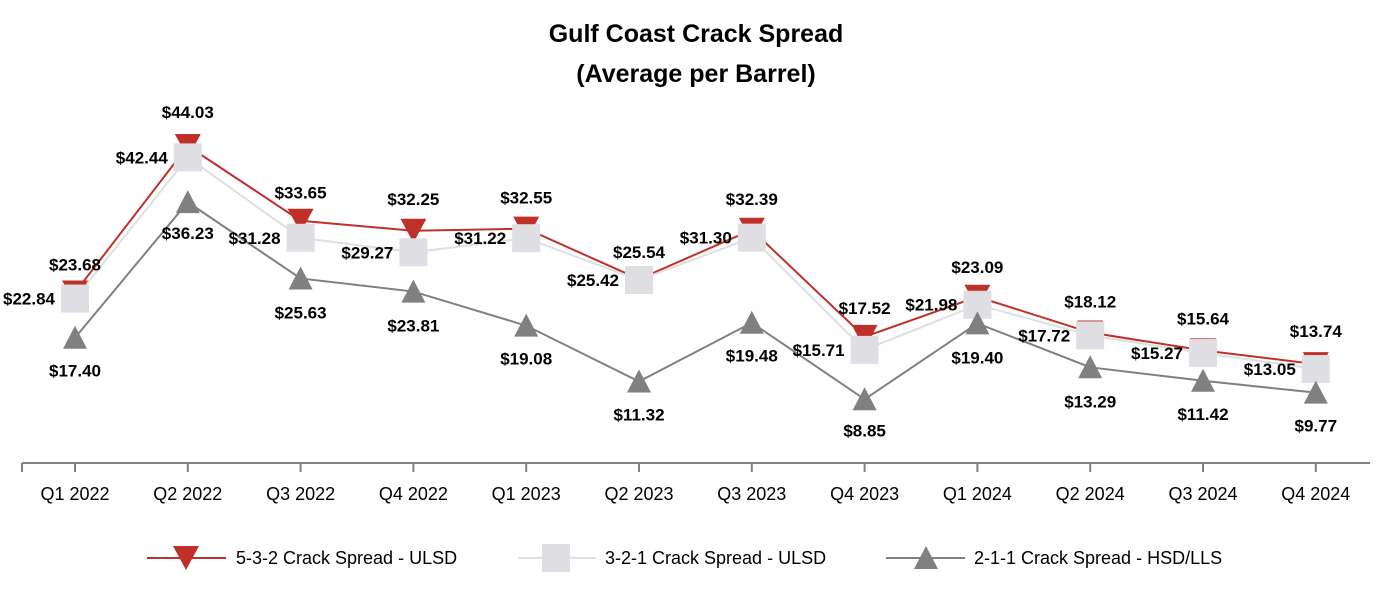  Describe the element at coordinates (638, 494) in the screenshot. I see `x-tick-label: Q2 2023` at that location.